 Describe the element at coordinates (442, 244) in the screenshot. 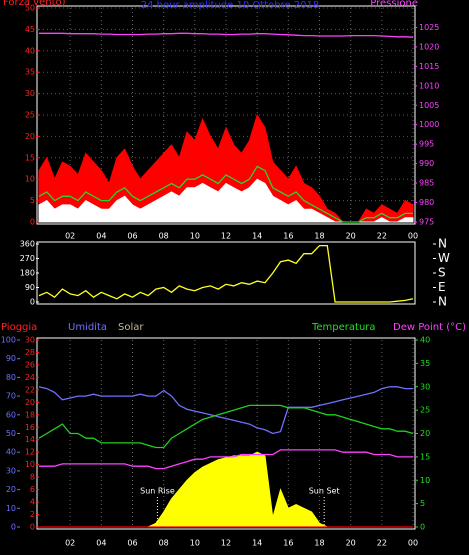

I see `y-tick-label: N` at that location.